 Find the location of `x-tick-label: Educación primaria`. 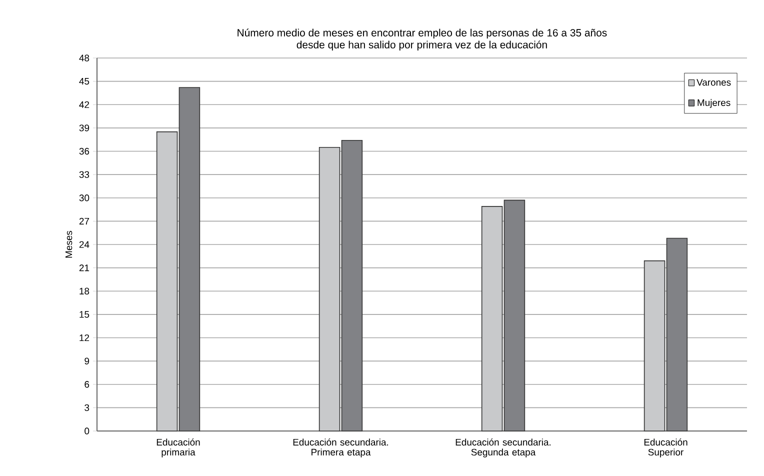

x-tick-label: Educación primaria is located at coordinates (178, 448).